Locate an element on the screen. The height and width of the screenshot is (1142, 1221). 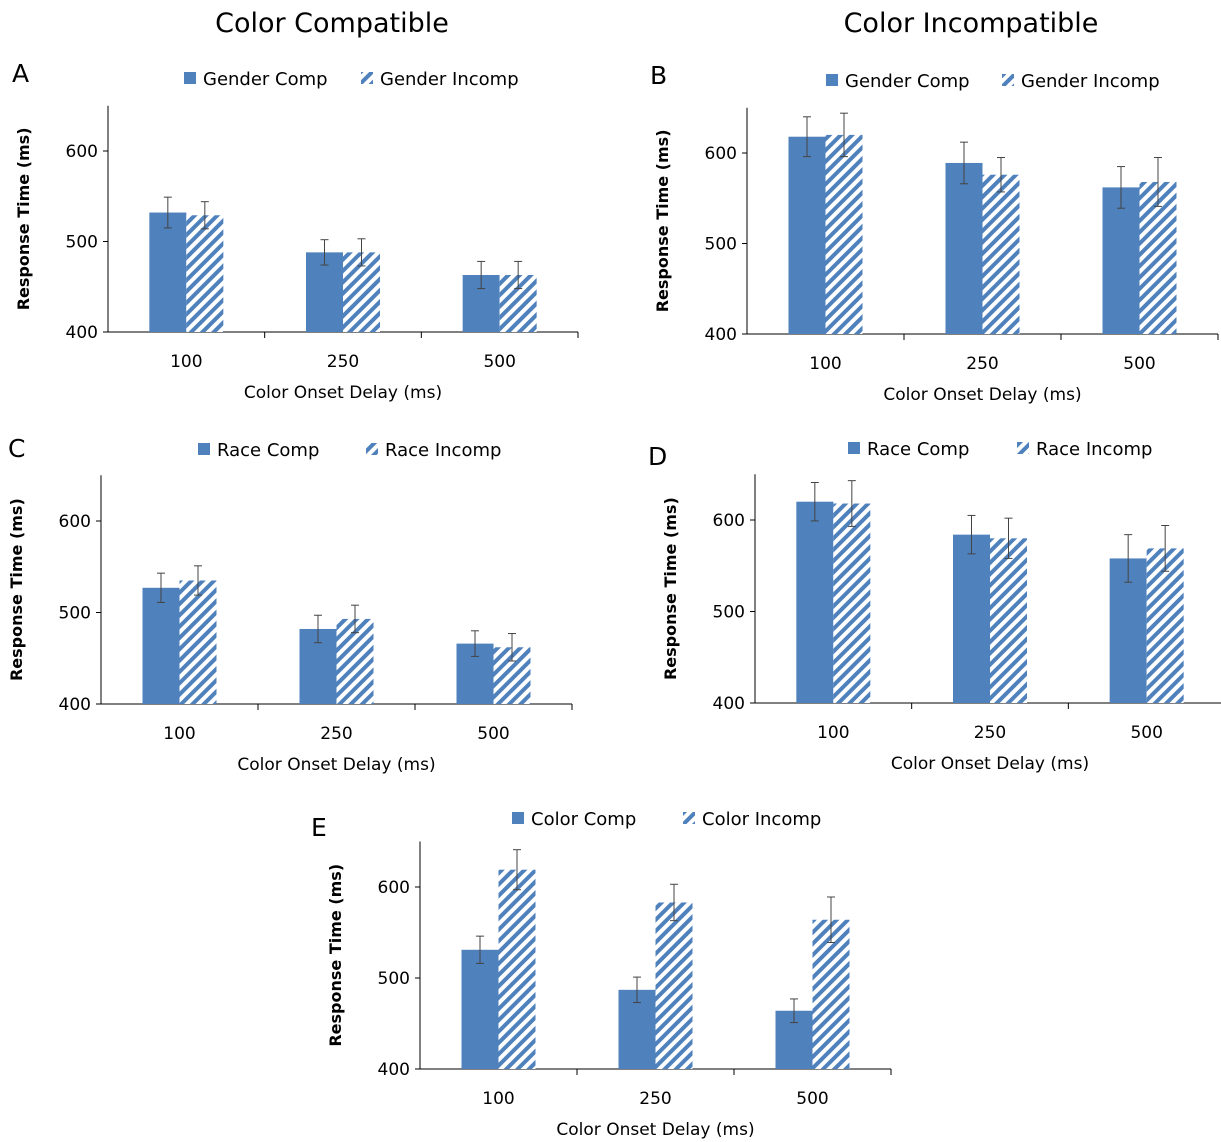
column-title-left: Color Compatible is located at coordinates (332, 23).